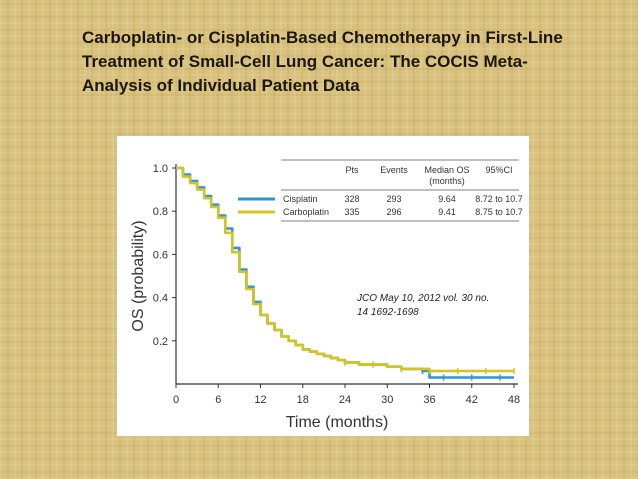 This screenshot has width=638, height=479. Describe the element at coordinates (447, 181) in the screenshot. I see `table-header-months: (months)` at that location.